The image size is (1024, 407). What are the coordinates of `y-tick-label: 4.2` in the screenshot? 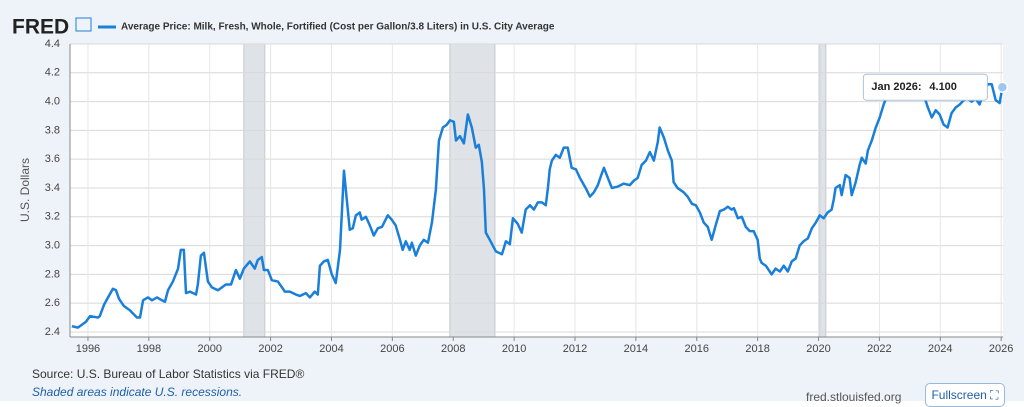 It's located at (52, 73).